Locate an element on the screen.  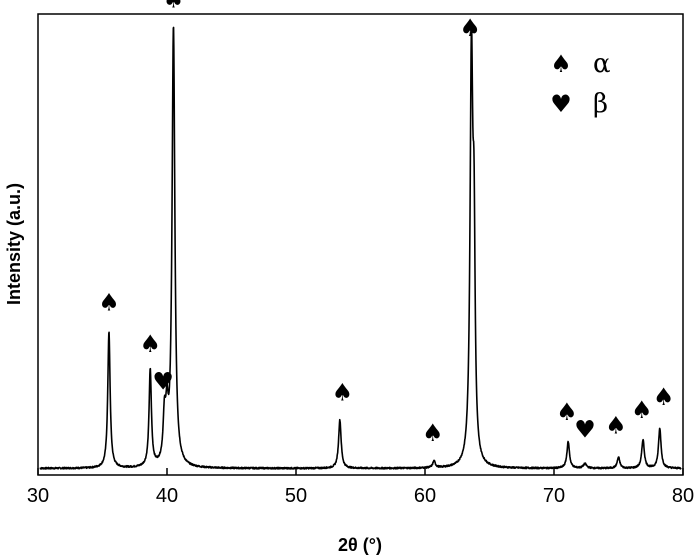
legend-symbol-0: ♠ is located at coordinates (561, 64).